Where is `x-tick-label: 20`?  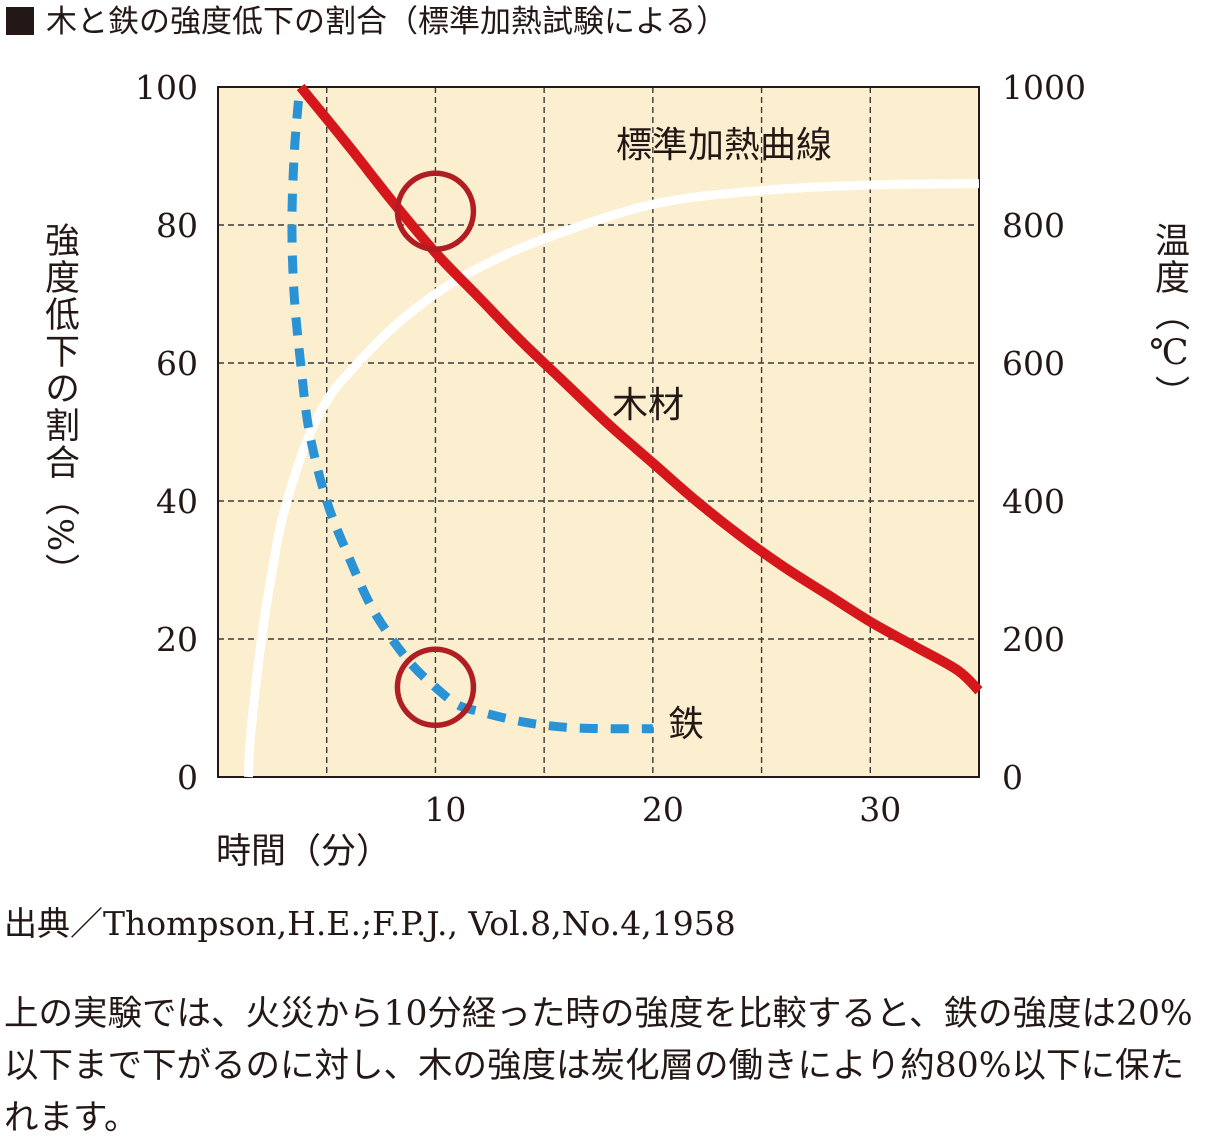
x-tick-label: 20 is located at coordinates (663, 809).